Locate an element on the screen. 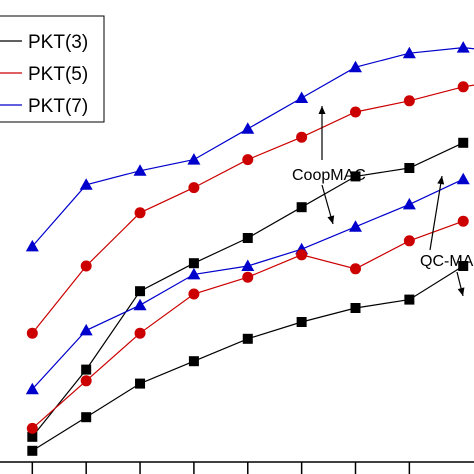  annotation-arrow-qcmac-up-head is located at coordinates (441, 180).